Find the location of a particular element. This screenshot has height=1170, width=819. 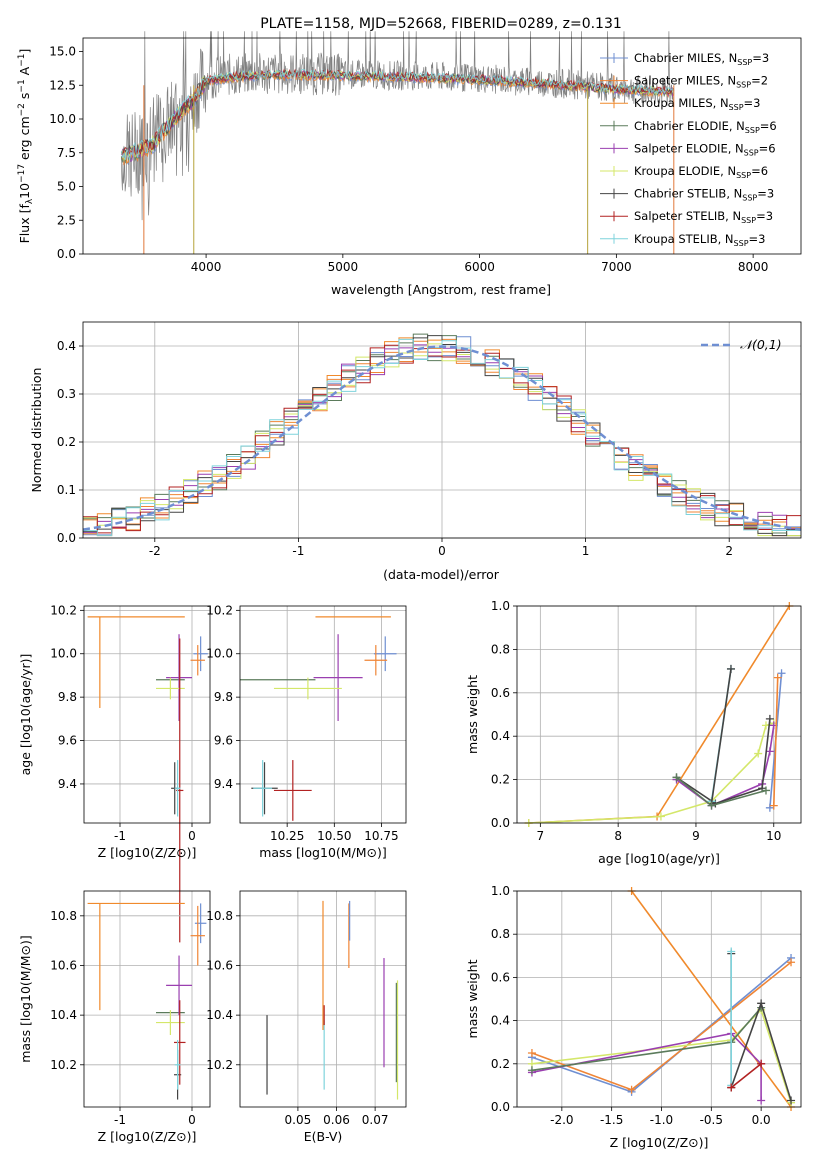

normal-curve is located at coordinates (442, 438).